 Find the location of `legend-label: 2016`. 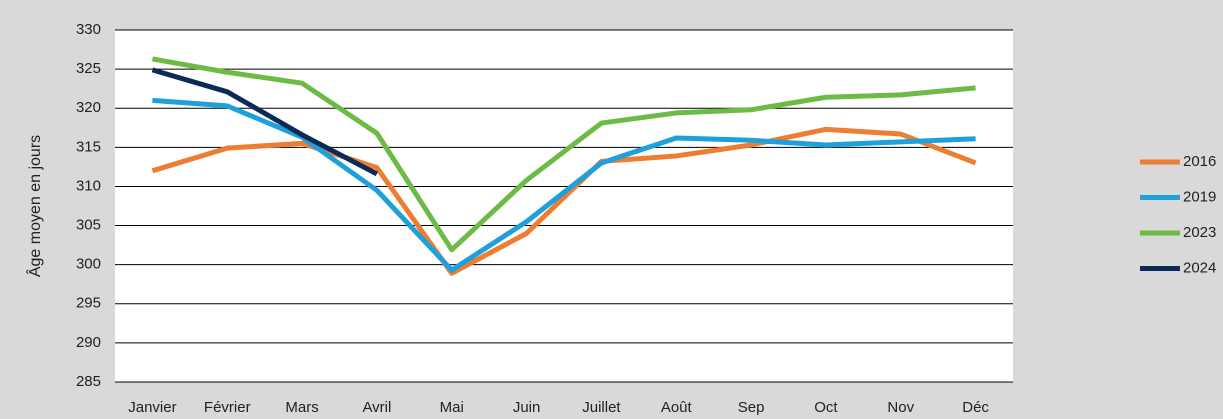

legend-label: 2016 is located at coordinates (1199, 161).